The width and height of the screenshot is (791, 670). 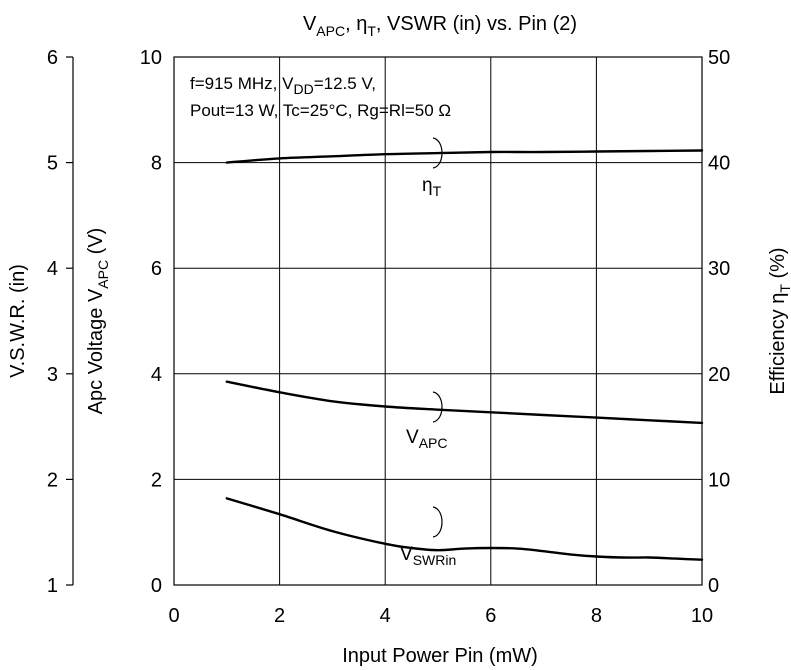 What do you see at coordinates (52, 480) in the screenshot?
I see `vswr-tick-label: 2` at bounding box center [52, 480].